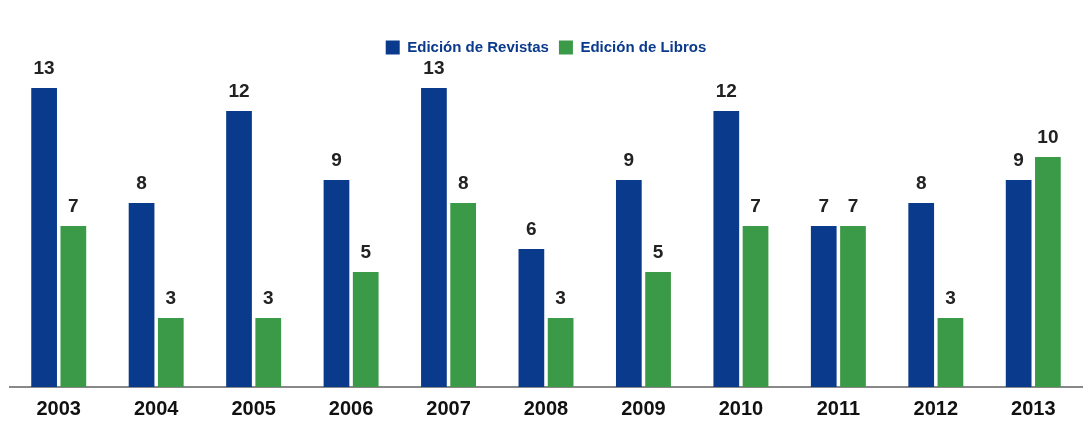 The height and width of the screenshot is (431, 1092). What do you see at coordinates (1048, 136) in the screenshot?
I see `data-label: 10` at bounding box center [1048, 136].